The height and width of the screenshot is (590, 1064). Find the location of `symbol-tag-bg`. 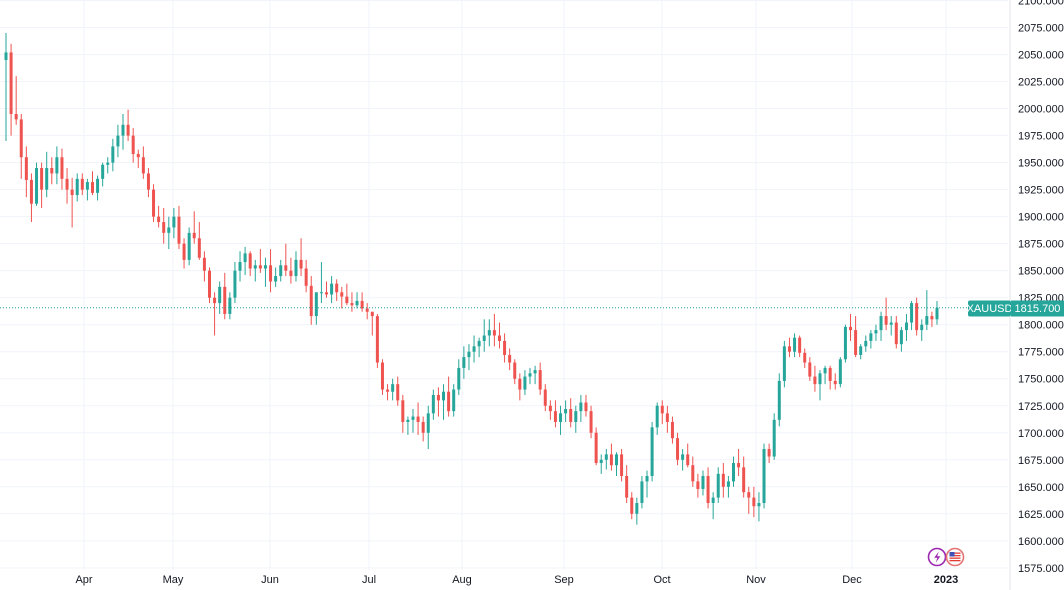

symbol-tag-bg is located at coordinates (989, 308).